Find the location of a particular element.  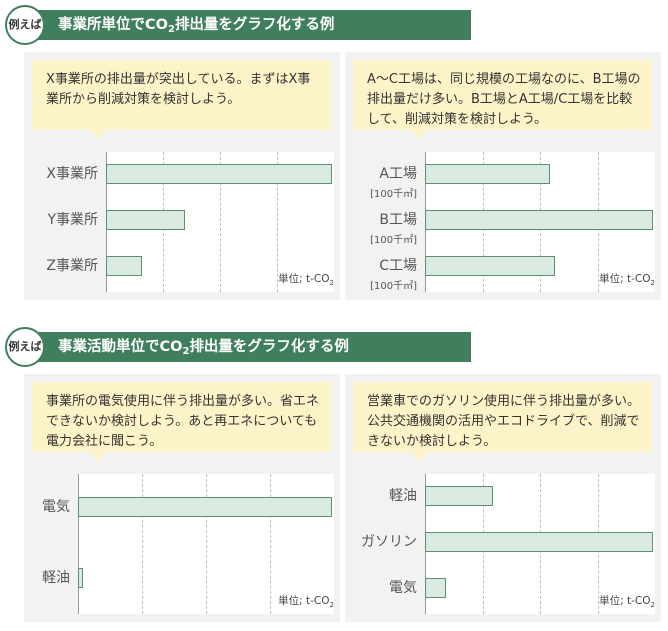

category-label: ガソリン is located at coordinates (389, 542).